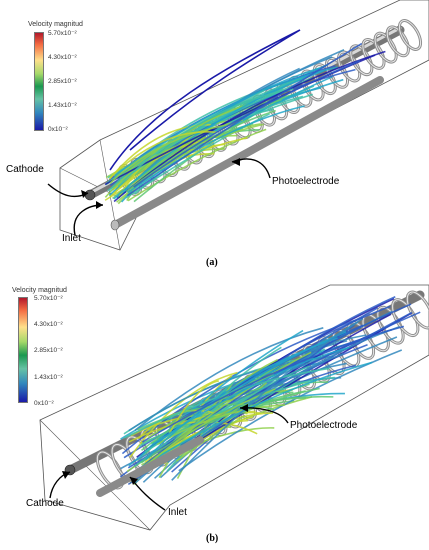 Image resolution: width=429 pixels, height=550 pixels. I want to click on panel-a-caption-text: (a), so click(212, 262).